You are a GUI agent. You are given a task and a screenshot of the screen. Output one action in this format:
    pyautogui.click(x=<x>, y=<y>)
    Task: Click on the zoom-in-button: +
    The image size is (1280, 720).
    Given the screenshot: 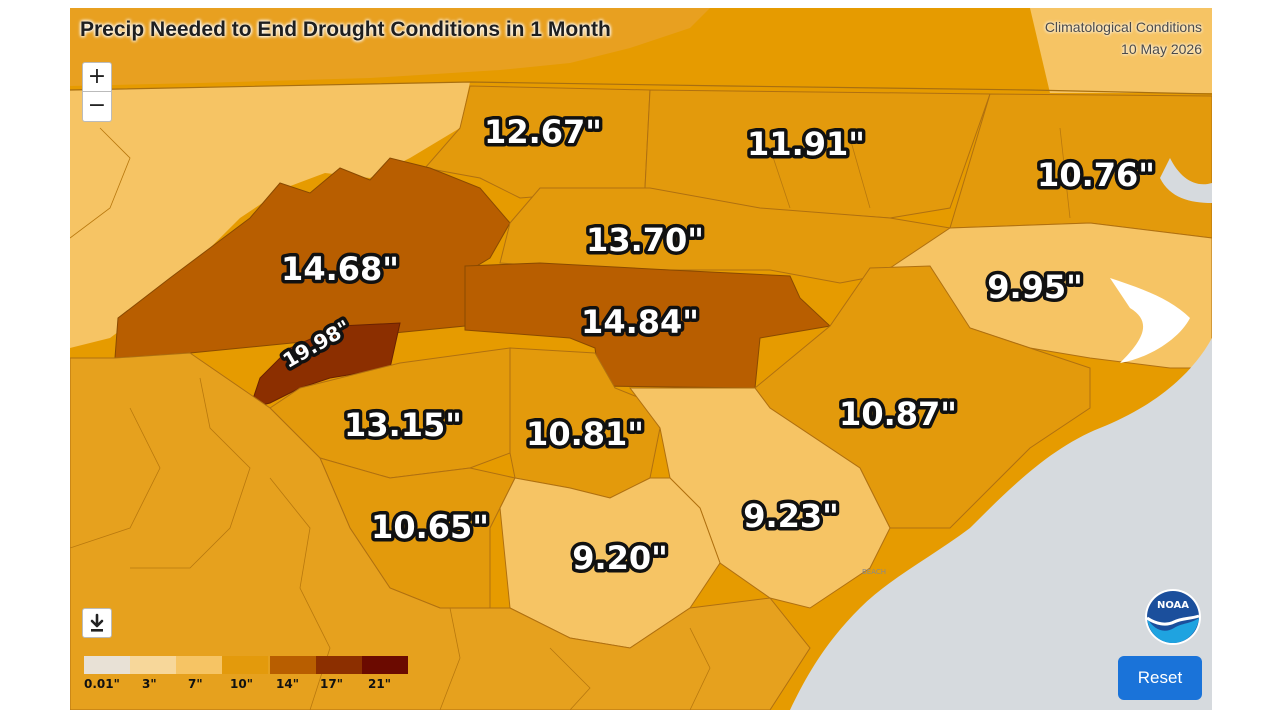 What is the action you would take?
    pyautogui.click(x=97, y=77)
    